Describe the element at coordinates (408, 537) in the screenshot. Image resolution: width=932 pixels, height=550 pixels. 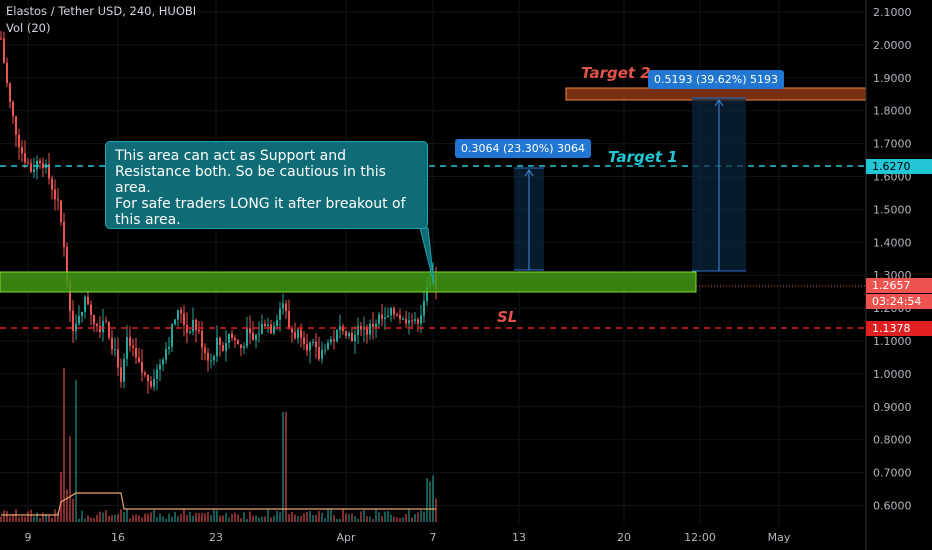
I see `time-axis: 9 16 23 Apr 7 13 20 12:00 May` at that location.